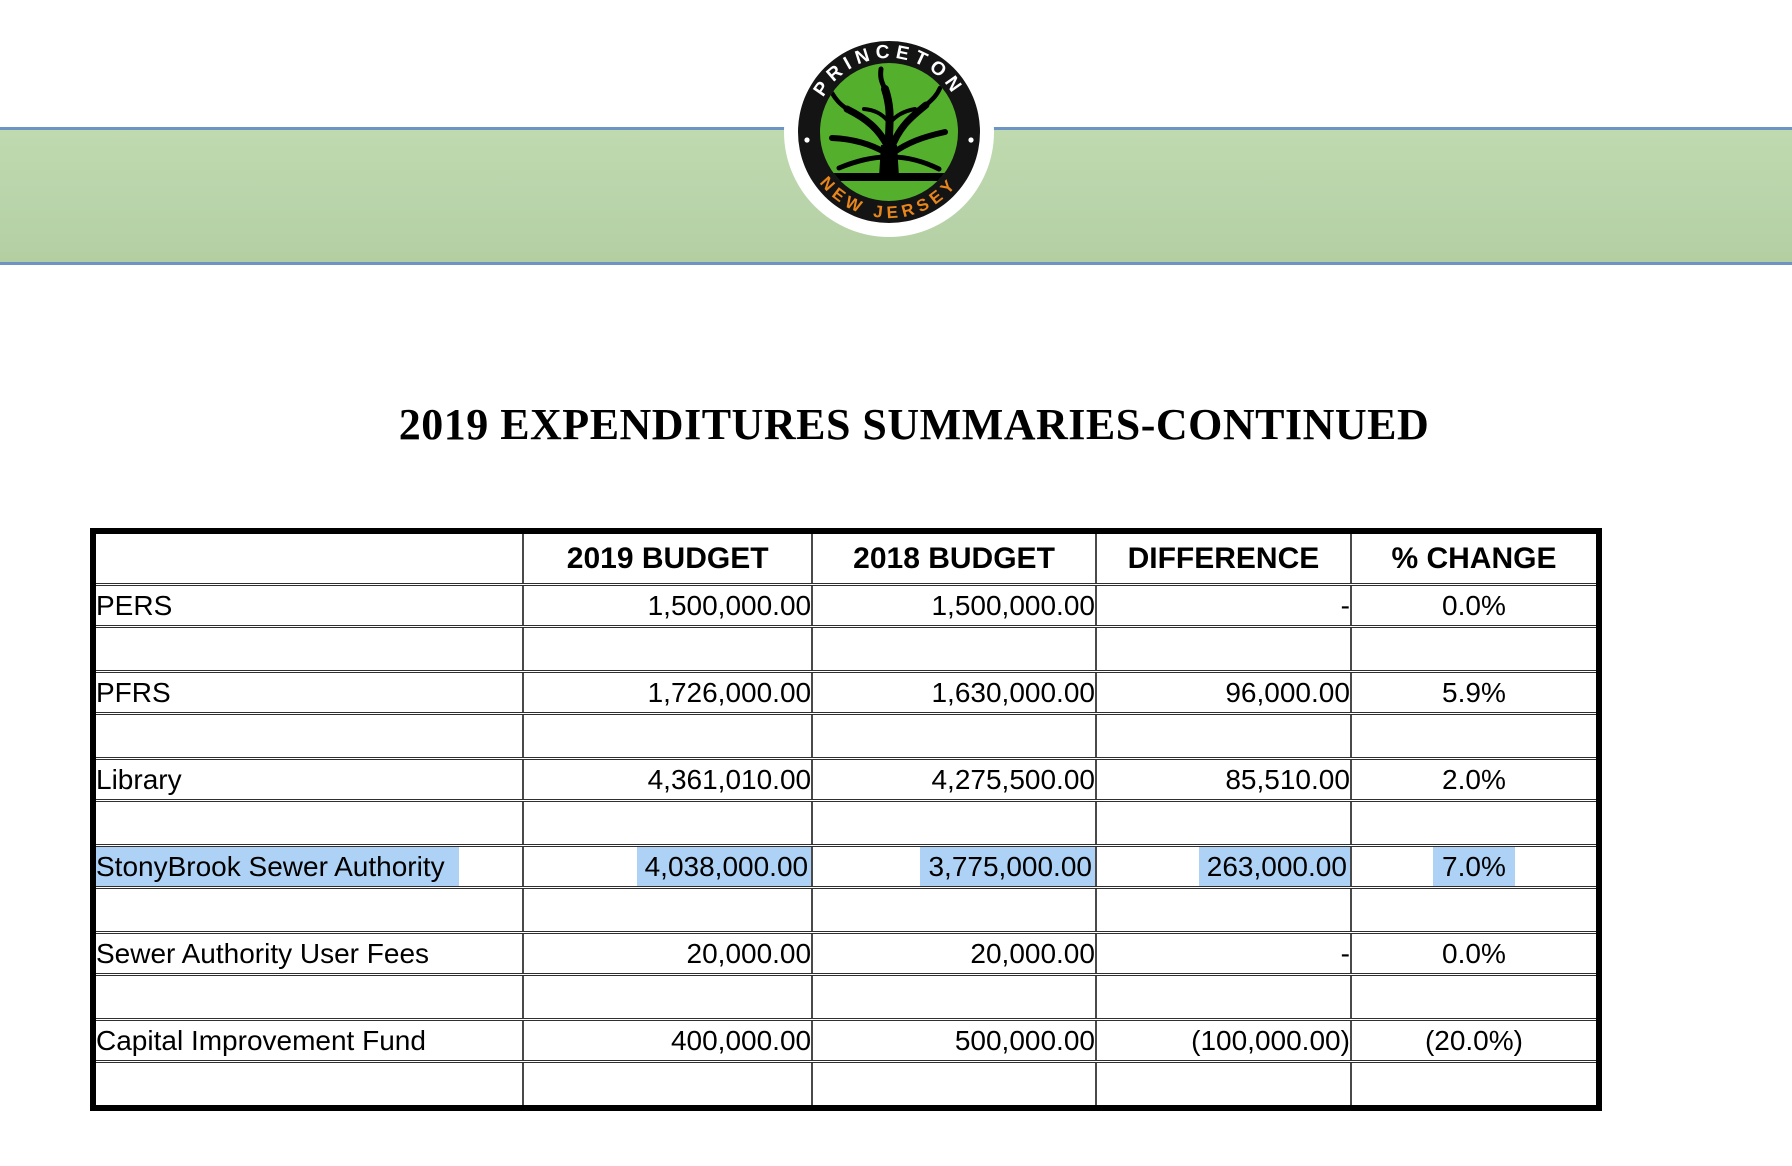 This screenshot has height=1166, width=1792. Describe the element at coordinates (1013, 692) in the screenshot. I see `cell-value: 1,630,000.00` at that location.